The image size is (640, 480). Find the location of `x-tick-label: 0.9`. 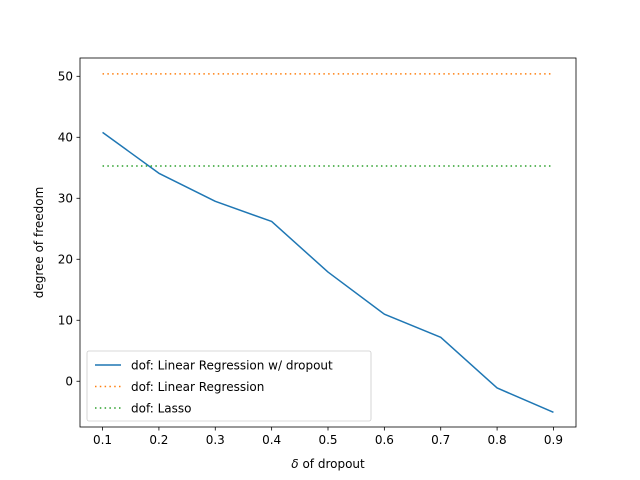

x-tick-label: 0.9 is located at coordinates (553, 440).